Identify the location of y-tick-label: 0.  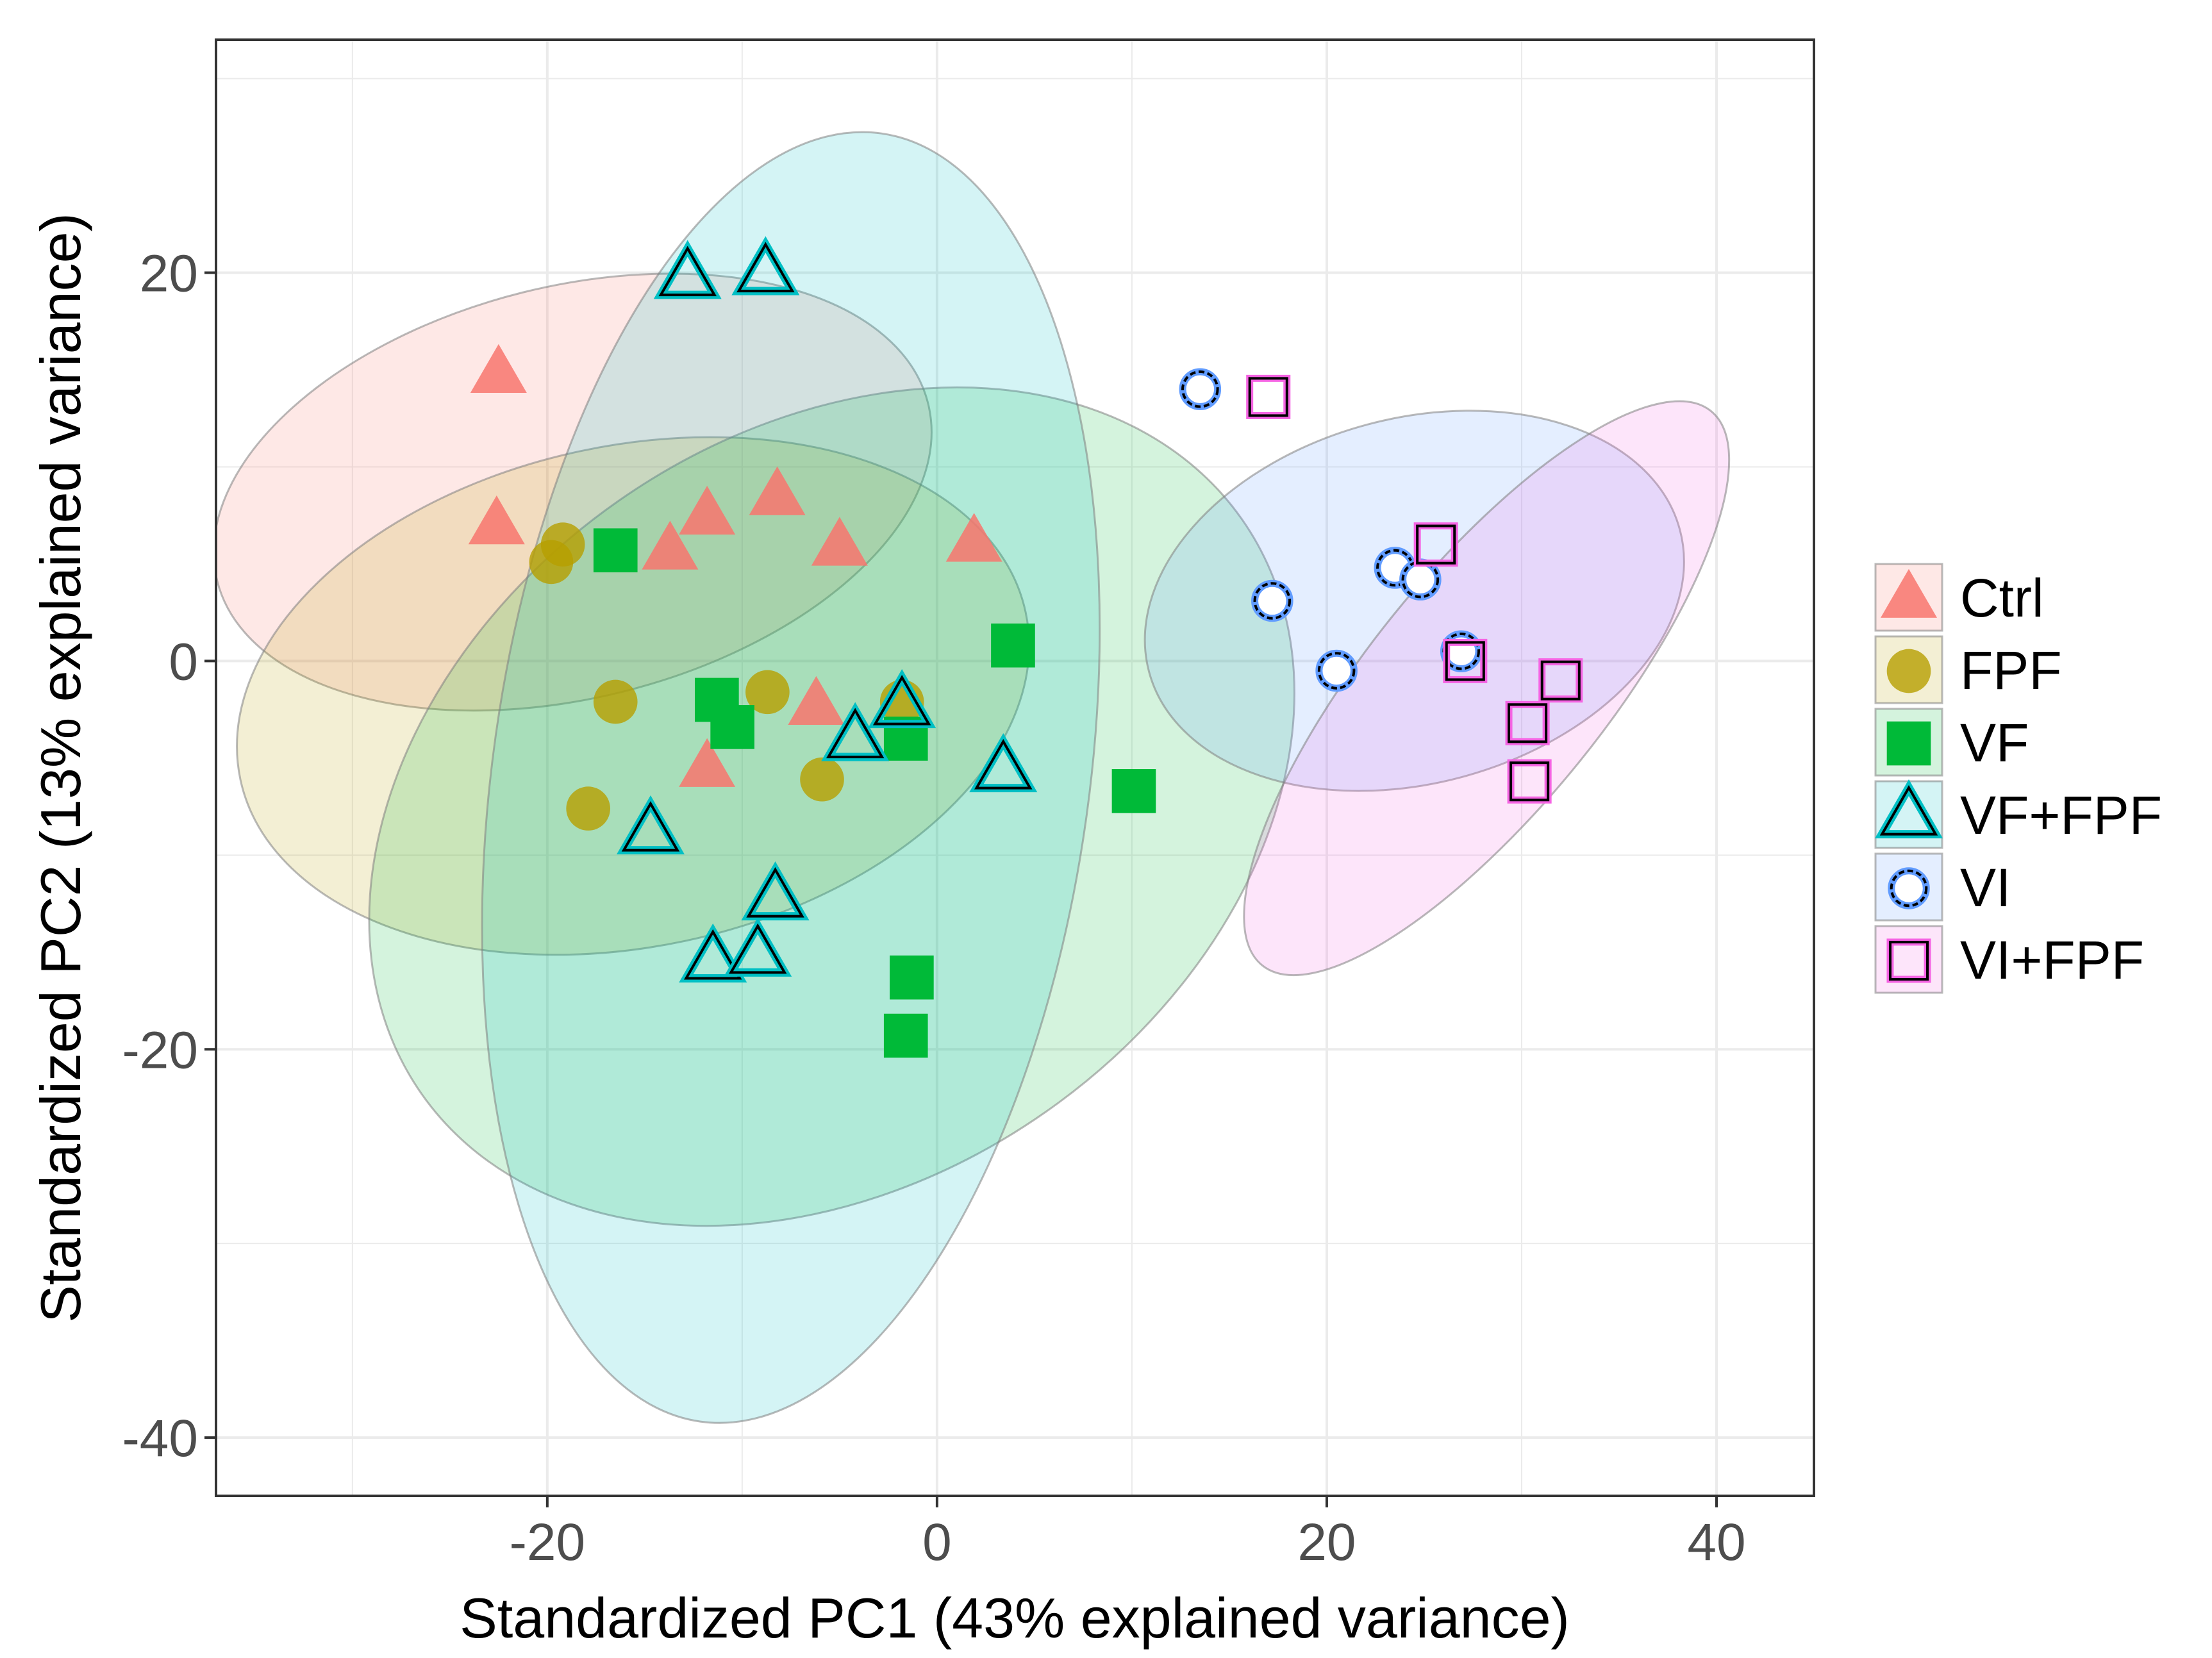
(183, 662).